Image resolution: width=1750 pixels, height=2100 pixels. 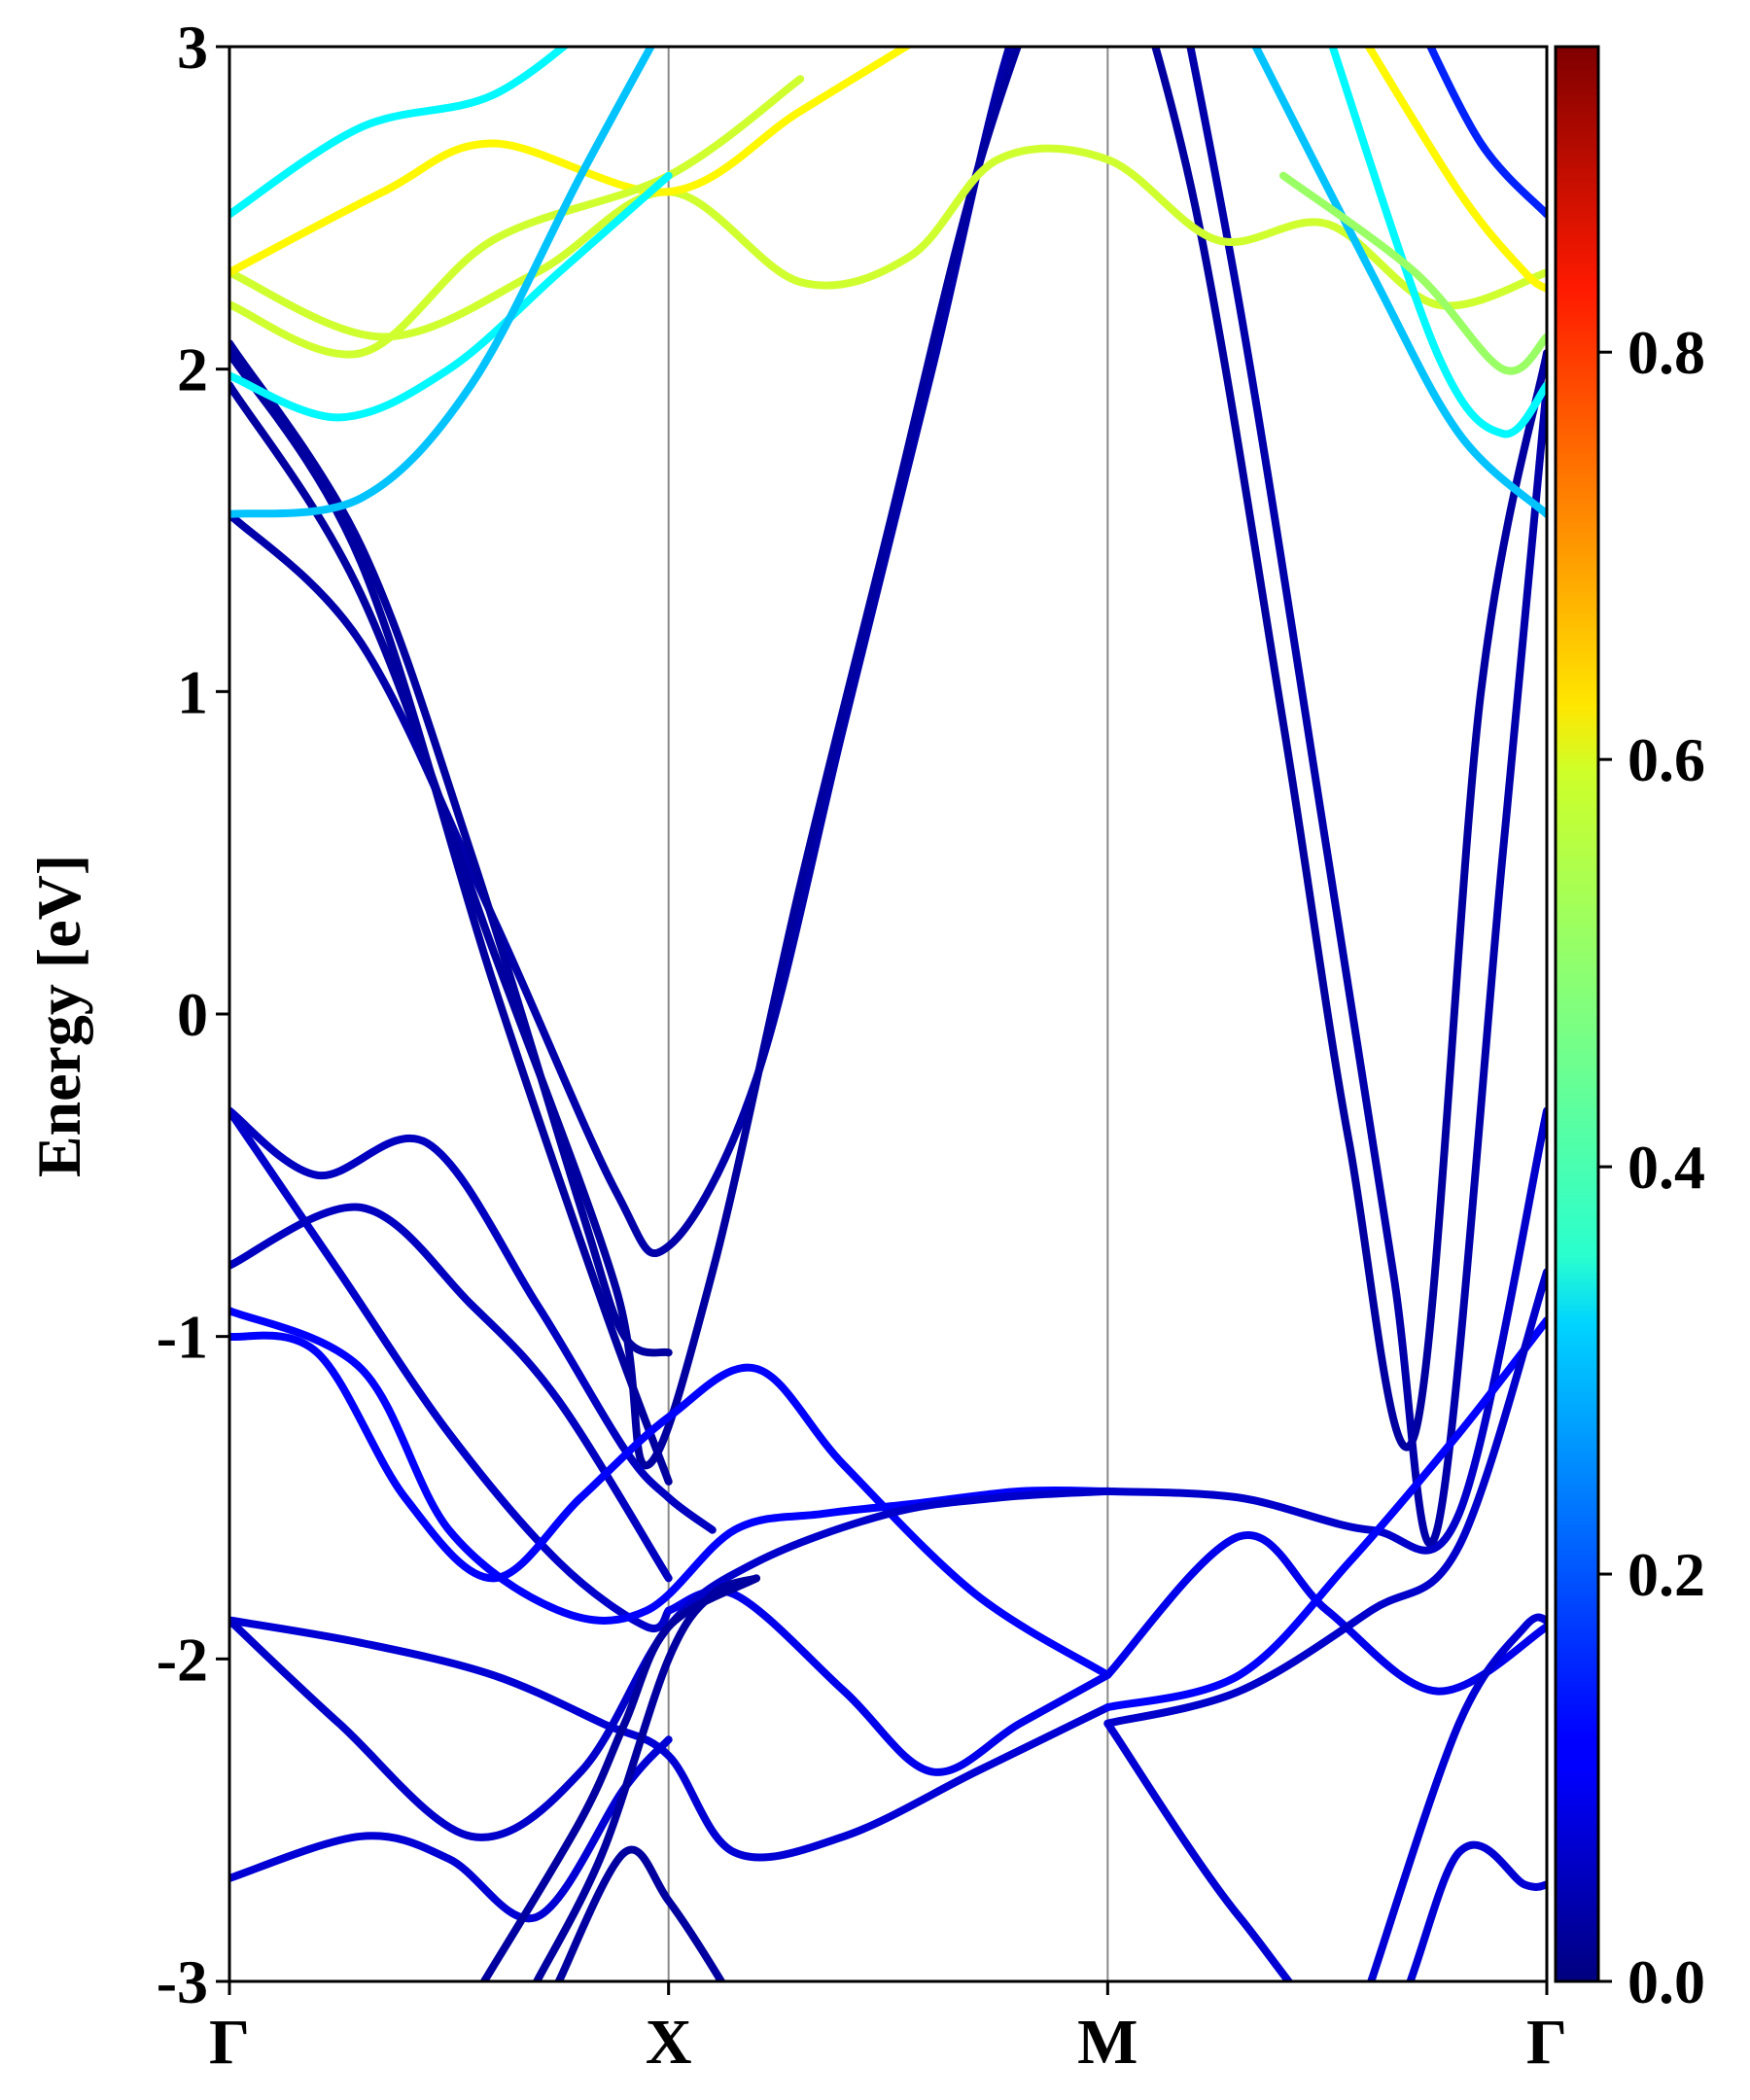 What do you see at coordinates (1666, 759) in the screenshot?
I see `colorbar-tick-label: 0.6` at bounding box center [1666, 759].